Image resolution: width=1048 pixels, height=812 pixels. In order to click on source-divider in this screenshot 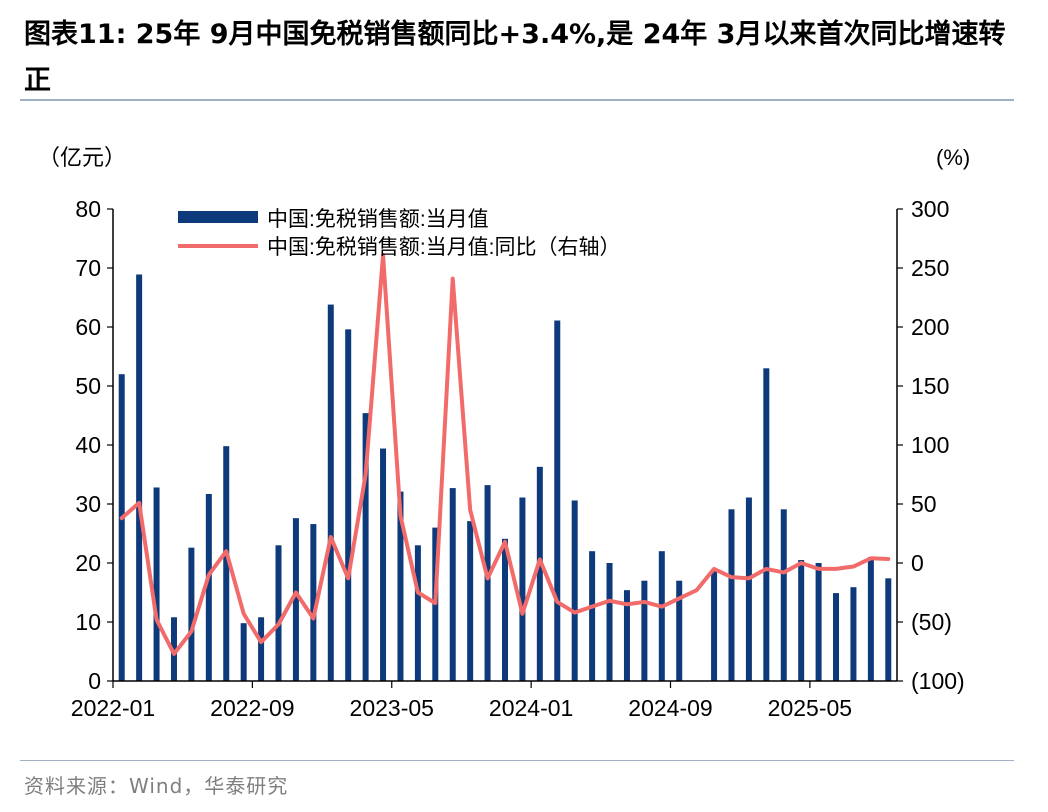, I will do `click(517, 760)`.